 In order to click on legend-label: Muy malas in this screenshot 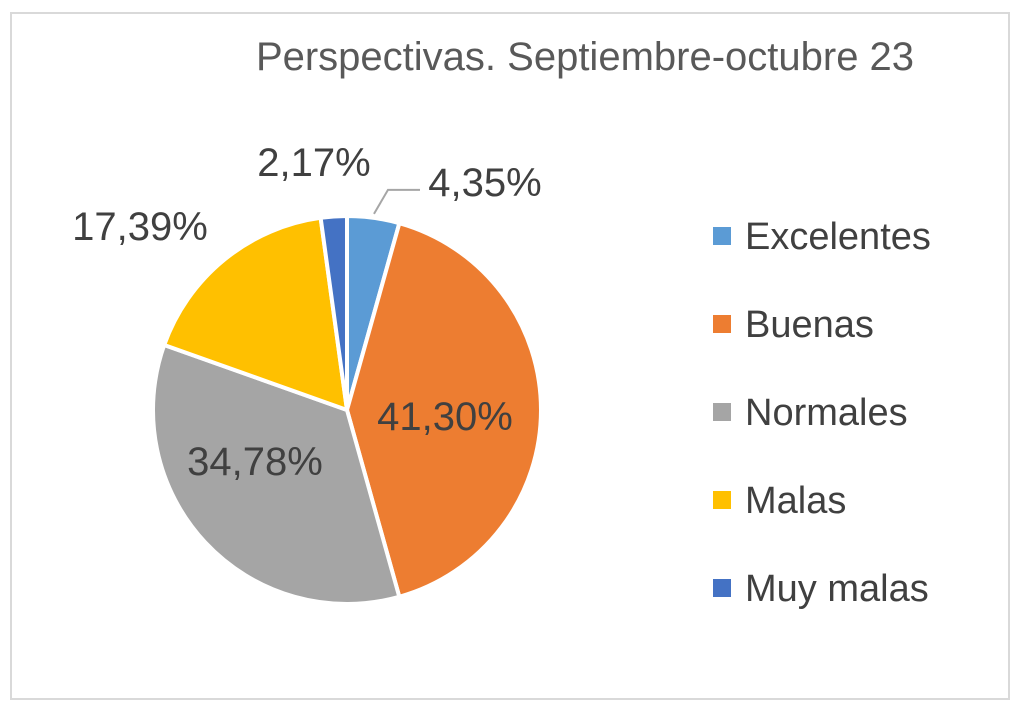, I will do `click(837, 589)`.